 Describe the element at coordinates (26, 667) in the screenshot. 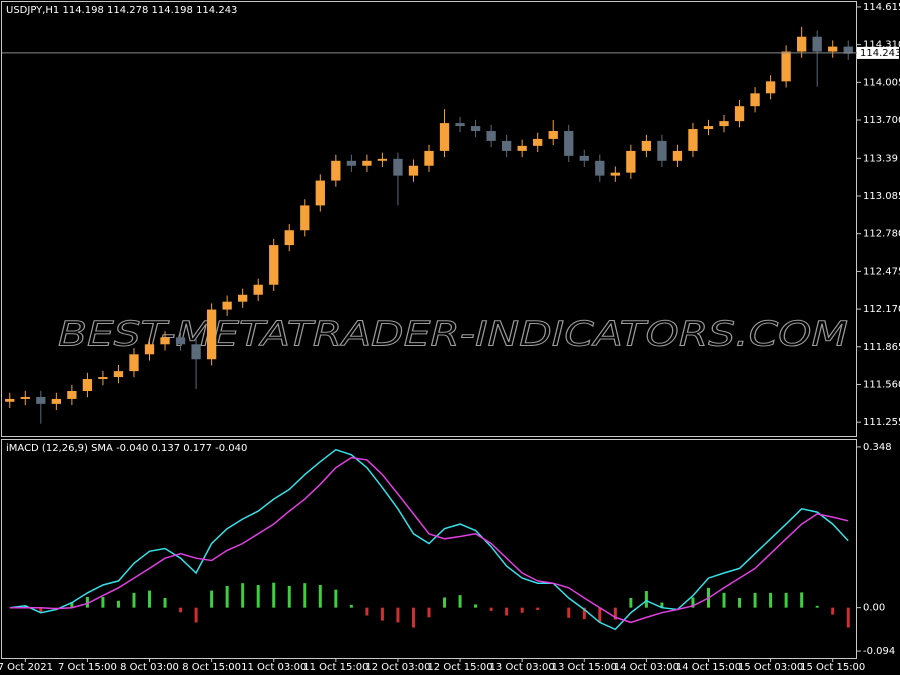

I see `x-tick-label: 7 Oct 2021` at that location.